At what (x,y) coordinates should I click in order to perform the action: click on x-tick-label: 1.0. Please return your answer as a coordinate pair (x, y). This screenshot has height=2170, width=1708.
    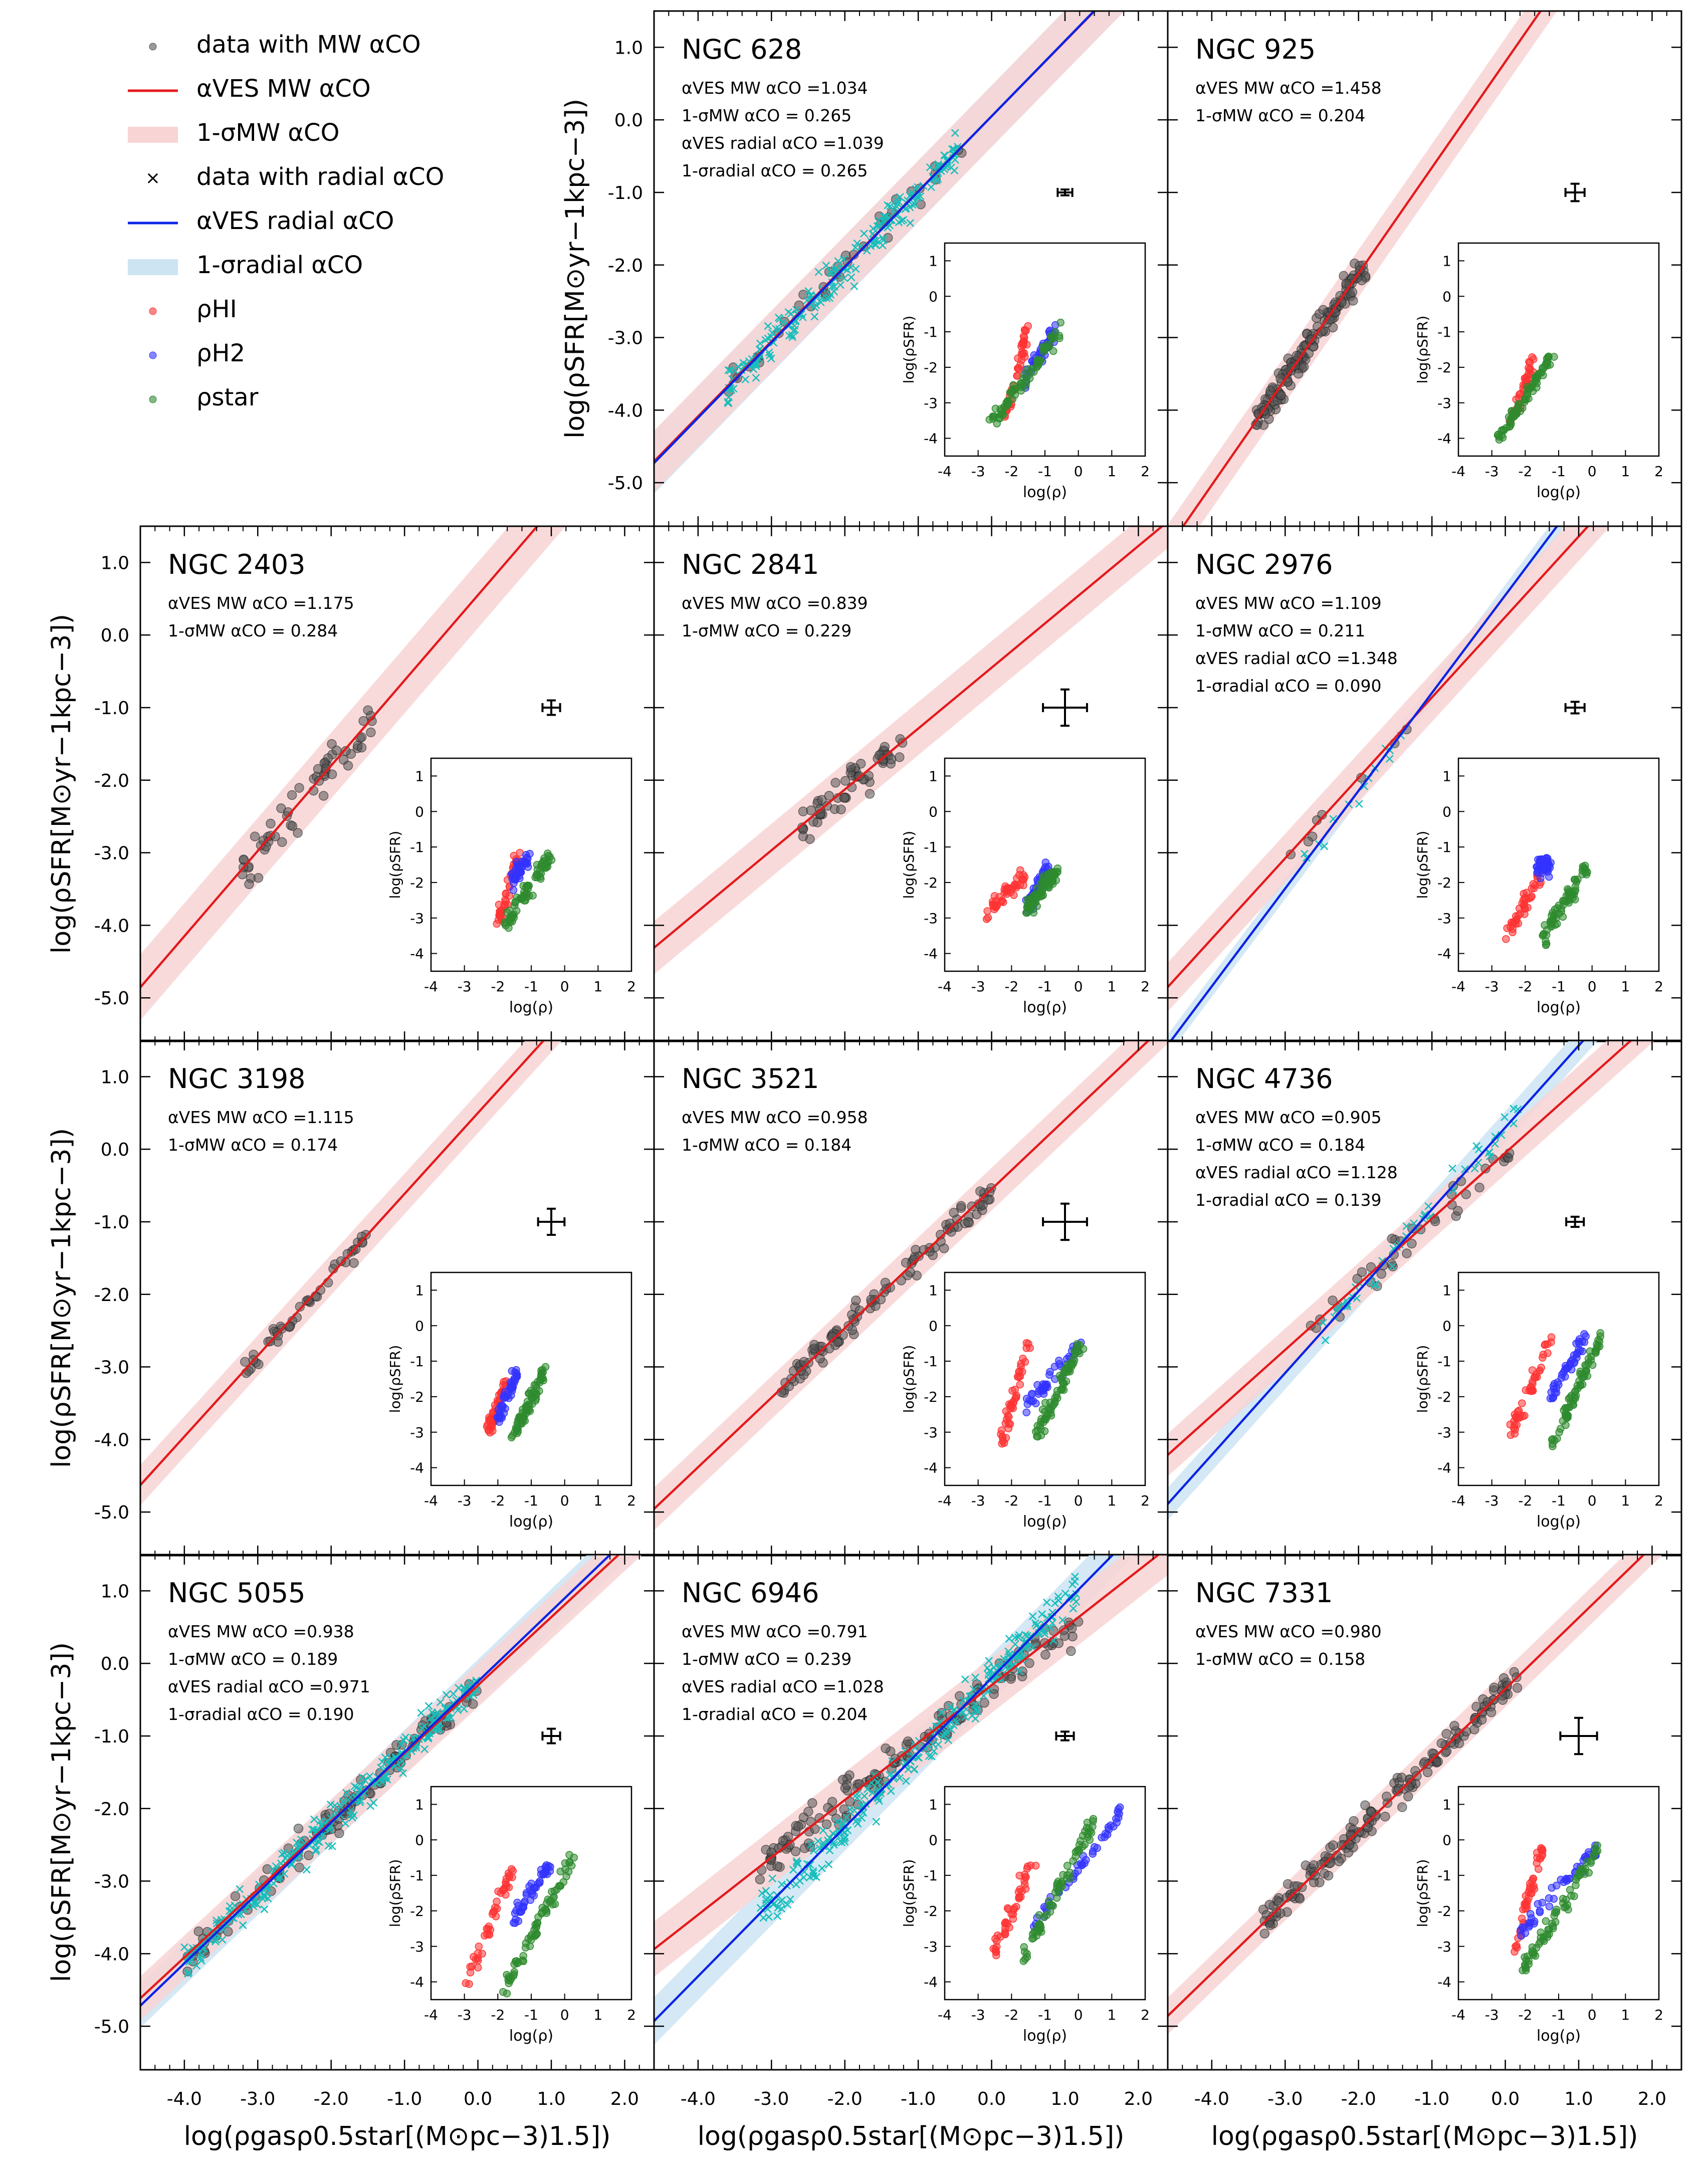
    Looking at the image, I should click on (1578, 2099).